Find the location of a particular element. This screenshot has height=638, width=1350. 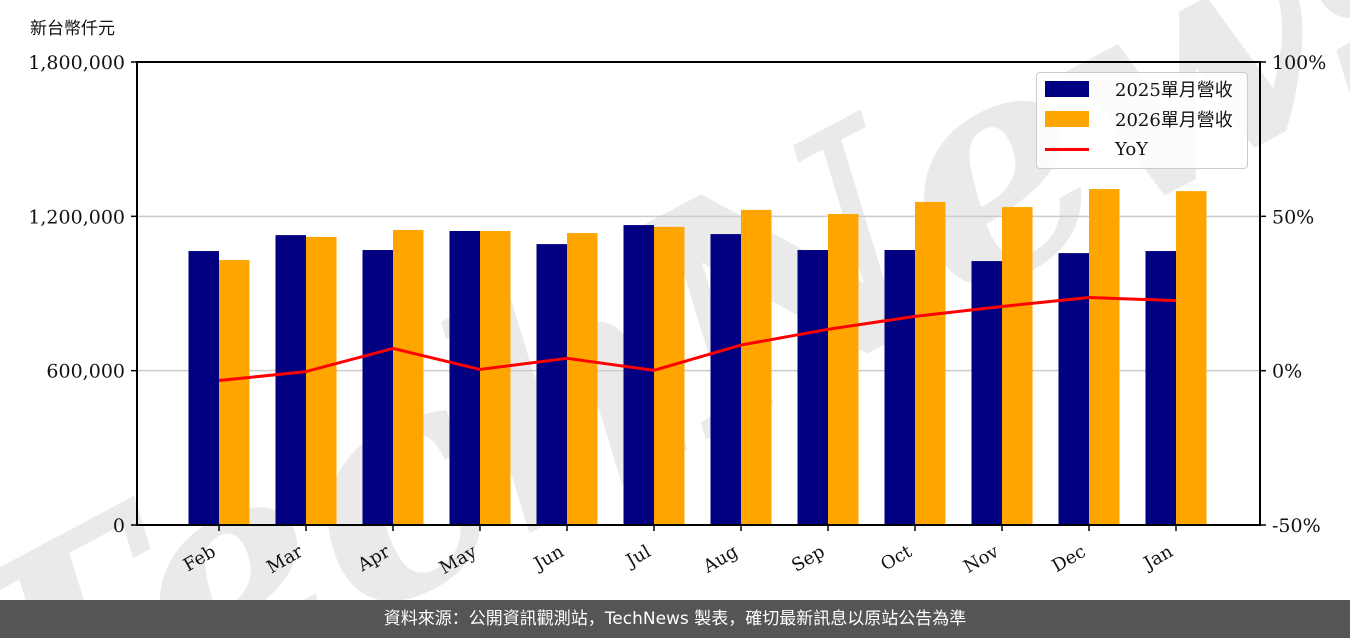

y-tick-label: 1,800,000 is located at coordinates (76, 63).